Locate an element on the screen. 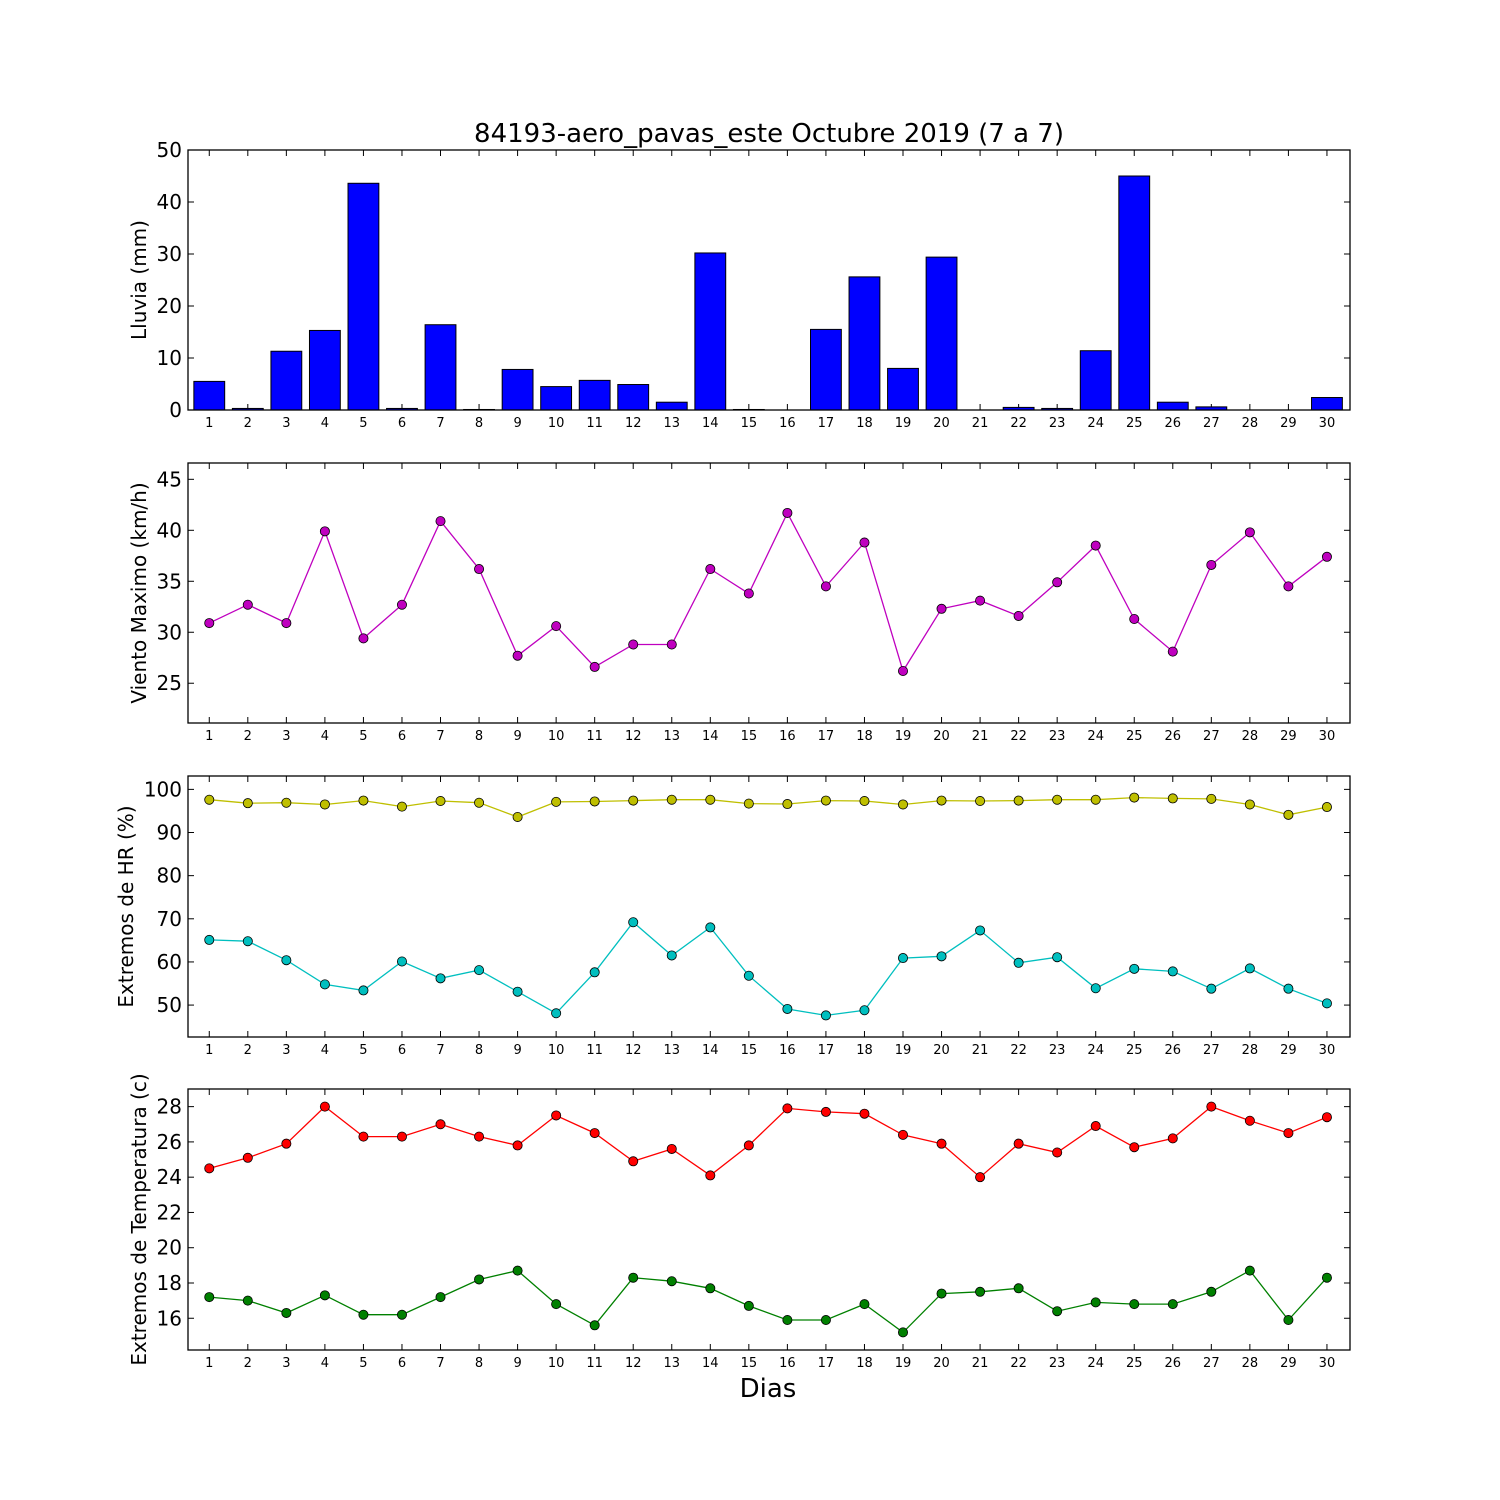  rain-xtick-label: 12 is located at coordinates (633, 423).